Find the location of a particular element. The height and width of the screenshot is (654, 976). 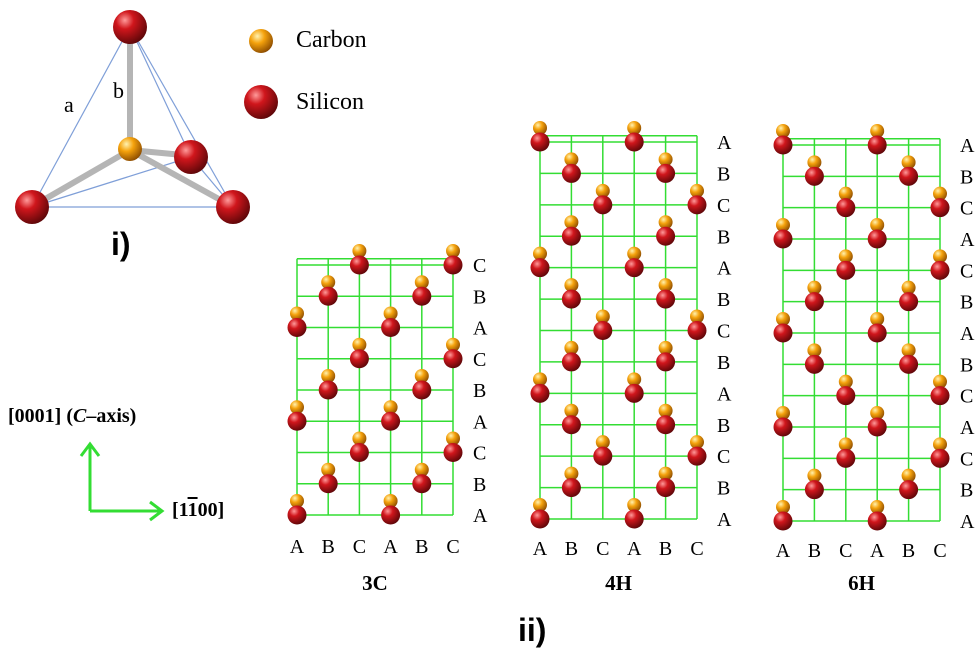

edge-b-label: b is located at coordinates (118, 90).